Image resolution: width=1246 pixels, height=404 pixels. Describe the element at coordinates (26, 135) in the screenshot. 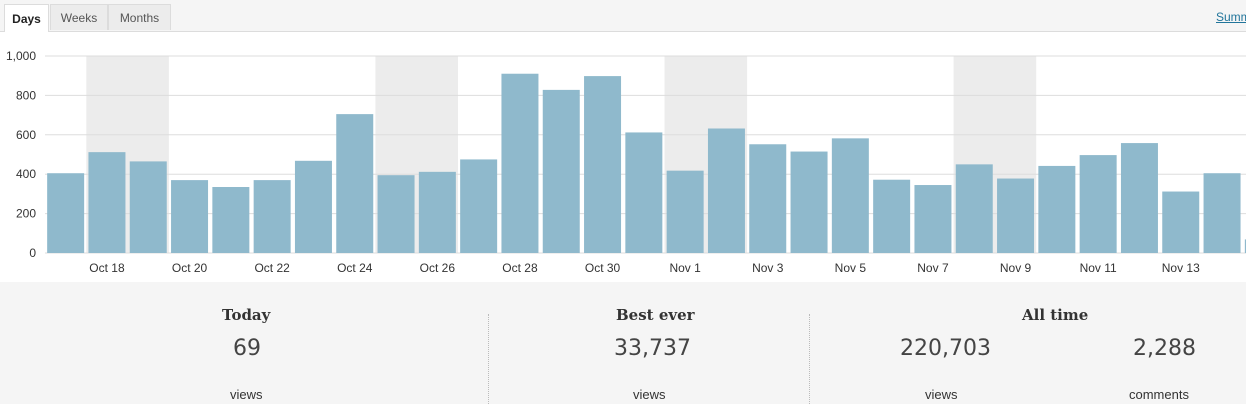

I see `y-tick-label: 600` at that location.